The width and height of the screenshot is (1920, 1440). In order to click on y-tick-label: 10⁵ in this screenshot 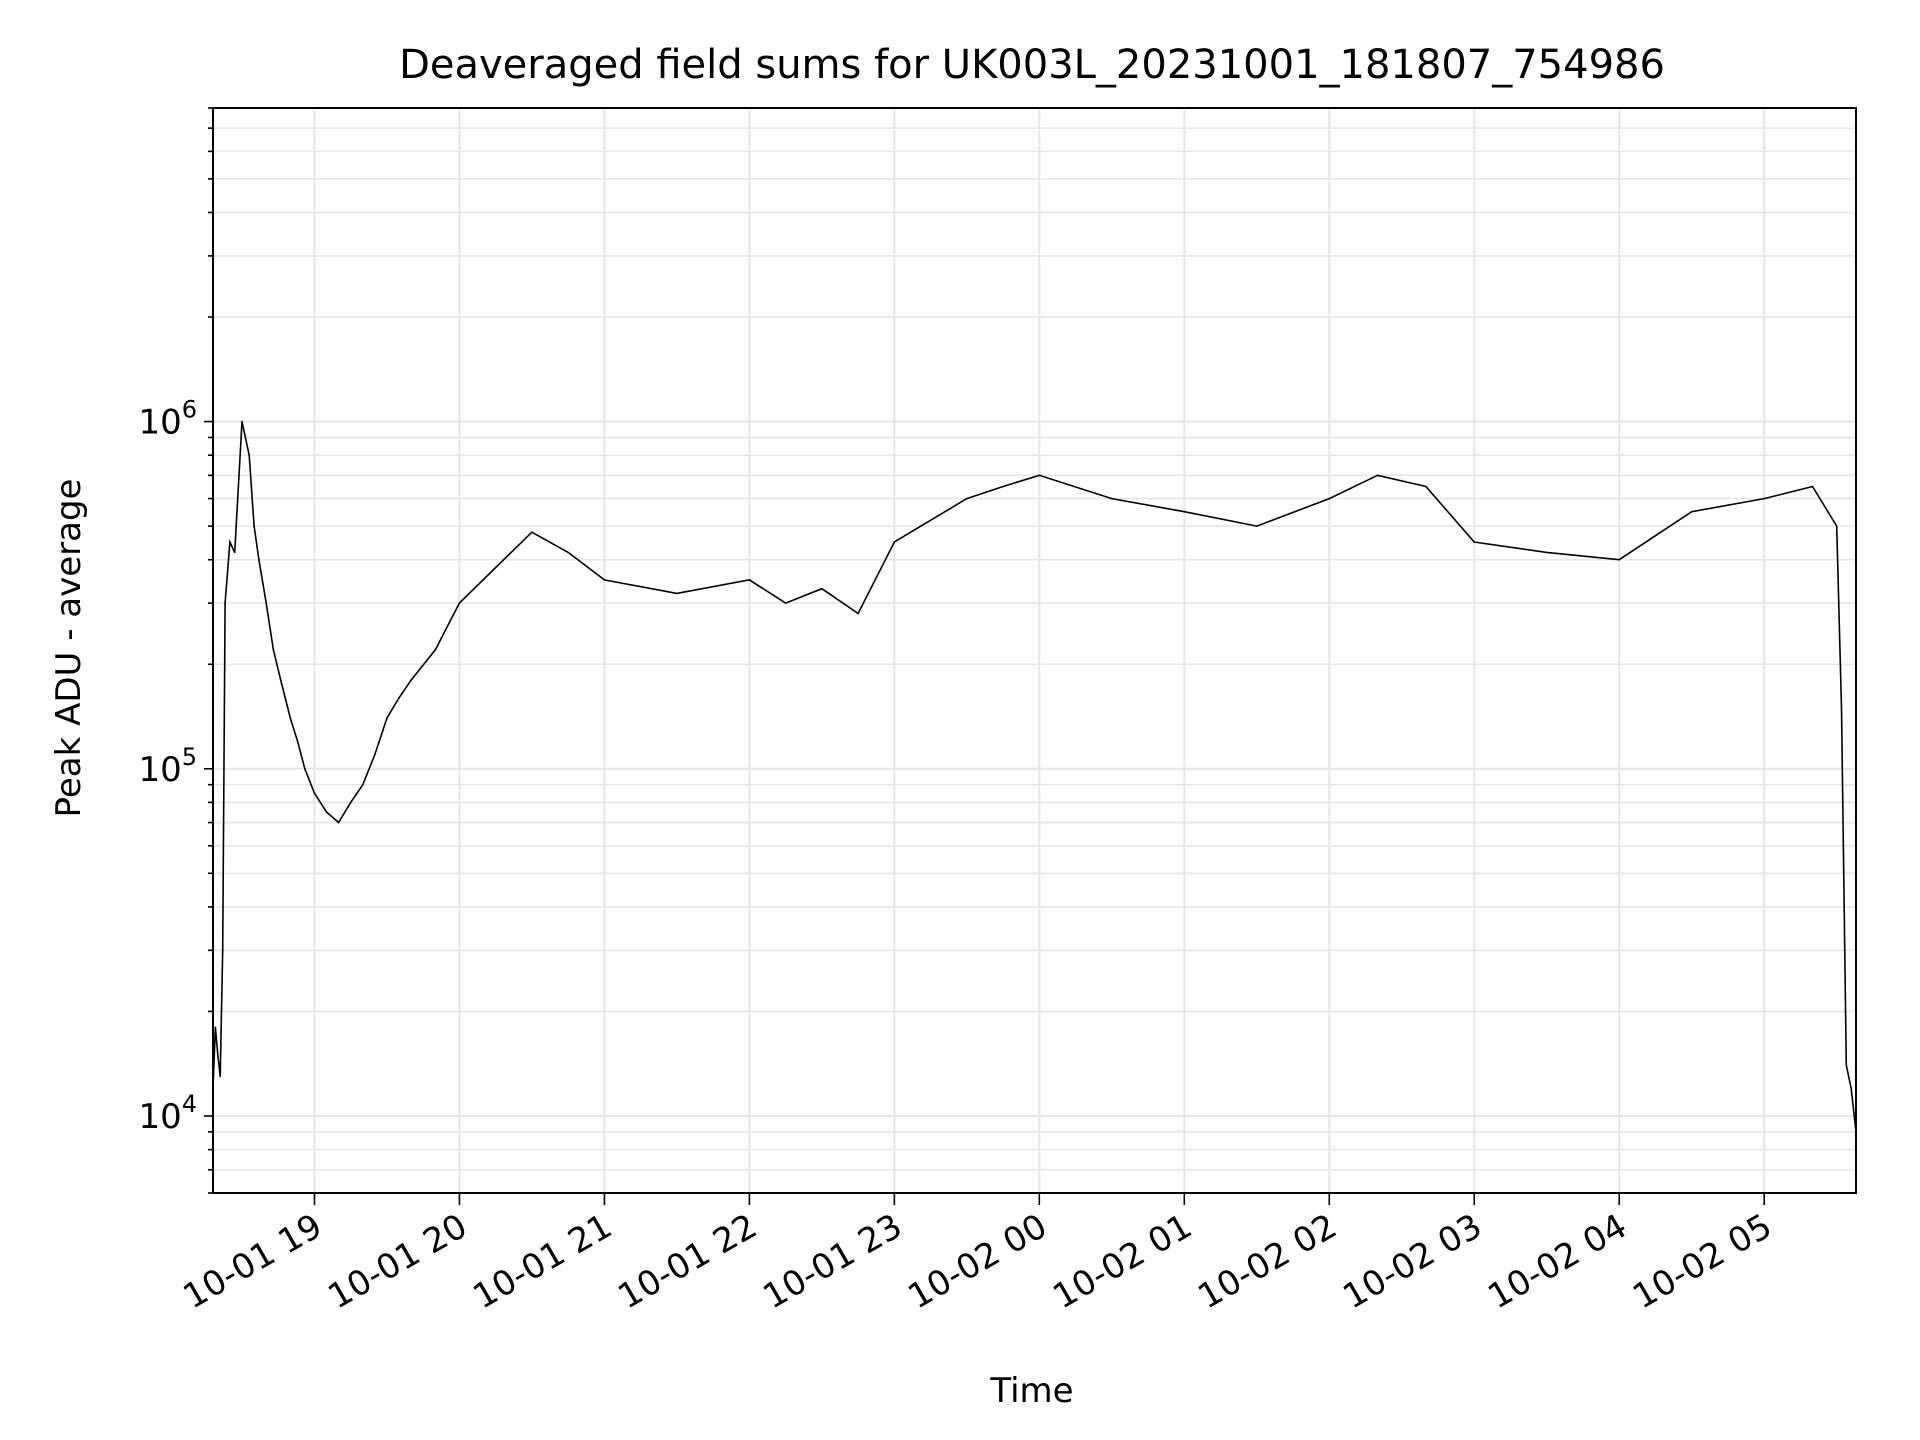, I will do `click(167, 766)`.